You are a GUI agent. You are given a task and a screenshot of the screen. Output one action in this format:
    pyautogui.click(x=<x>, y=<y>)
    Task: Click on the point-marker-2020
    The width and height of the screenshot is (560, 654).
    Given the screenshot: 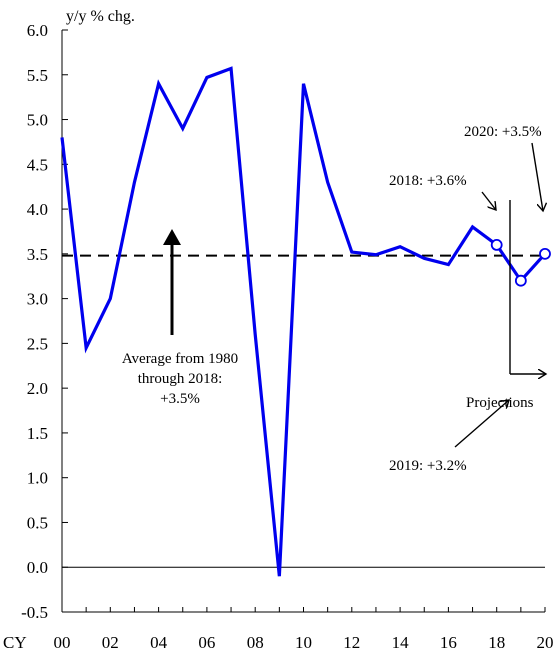 What is the action you would take?
    pyautogui.click(x=545, y=253)
    